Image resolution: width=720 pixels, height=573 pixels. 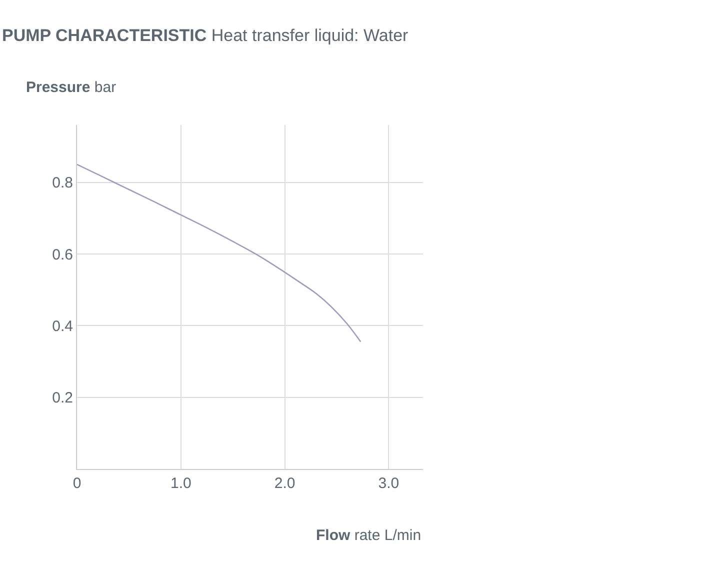 I want to click on chart-subtitle: Heat transfer liquid: Water, so click(x=309, y=35).